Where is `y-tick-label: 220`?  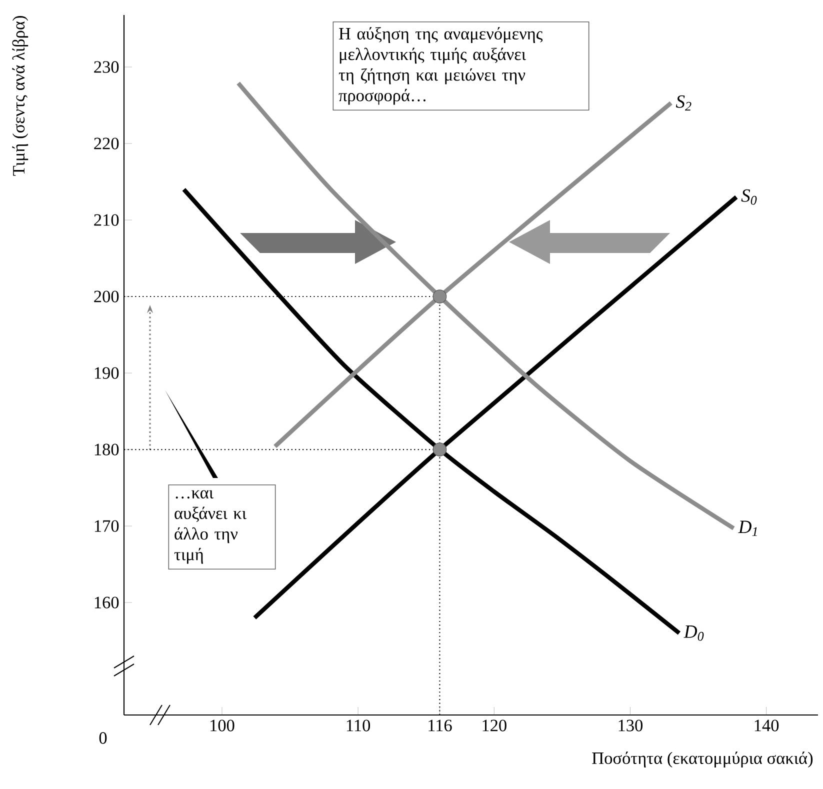 y-tick-label: 220 is located at coordinates (106, 144).